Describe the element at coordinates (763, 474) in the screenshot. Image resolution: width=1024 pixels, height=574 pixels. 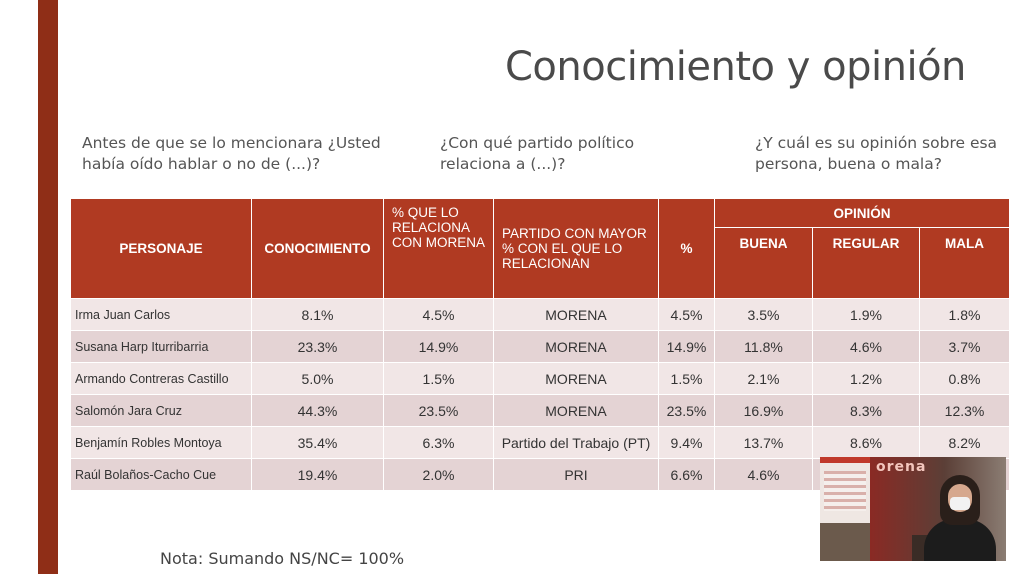
I see `cell-buena: 4.6%` at that location.